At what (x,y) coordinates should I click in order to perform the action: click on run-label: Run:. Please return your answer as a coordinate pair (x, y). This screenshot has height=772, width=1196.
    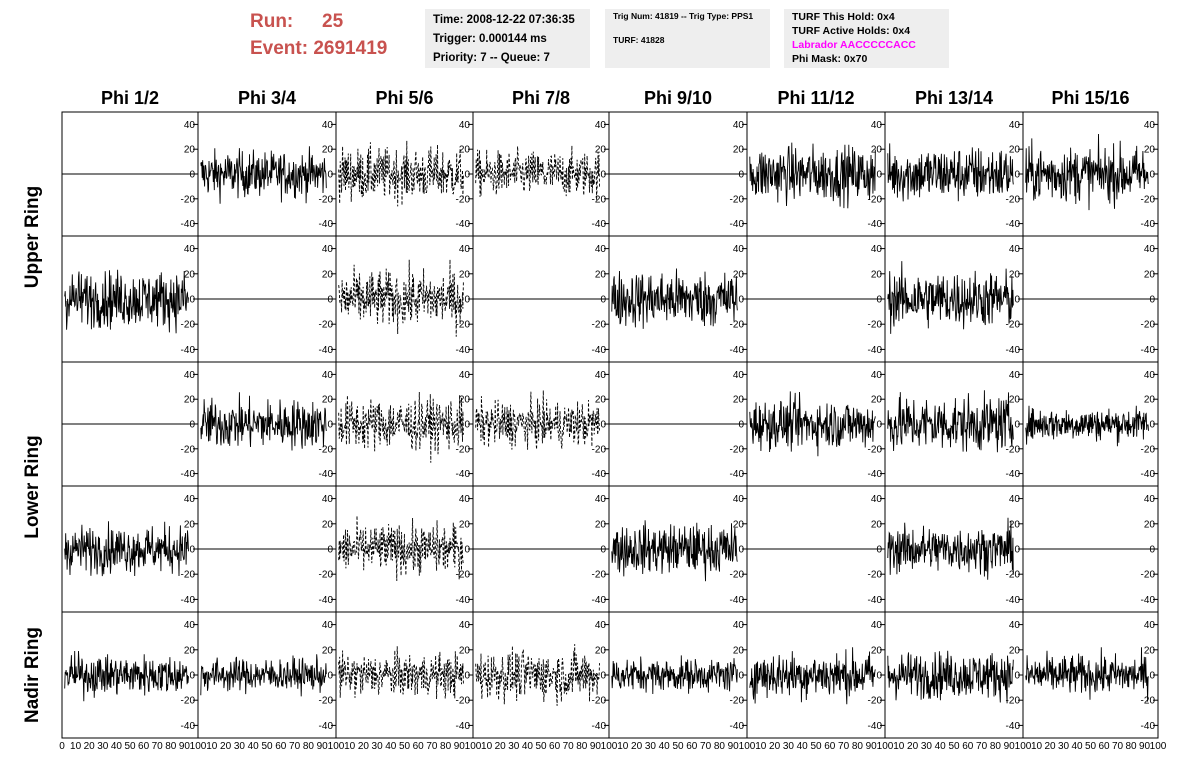
    Looking at the image, I should click on (272, 21).